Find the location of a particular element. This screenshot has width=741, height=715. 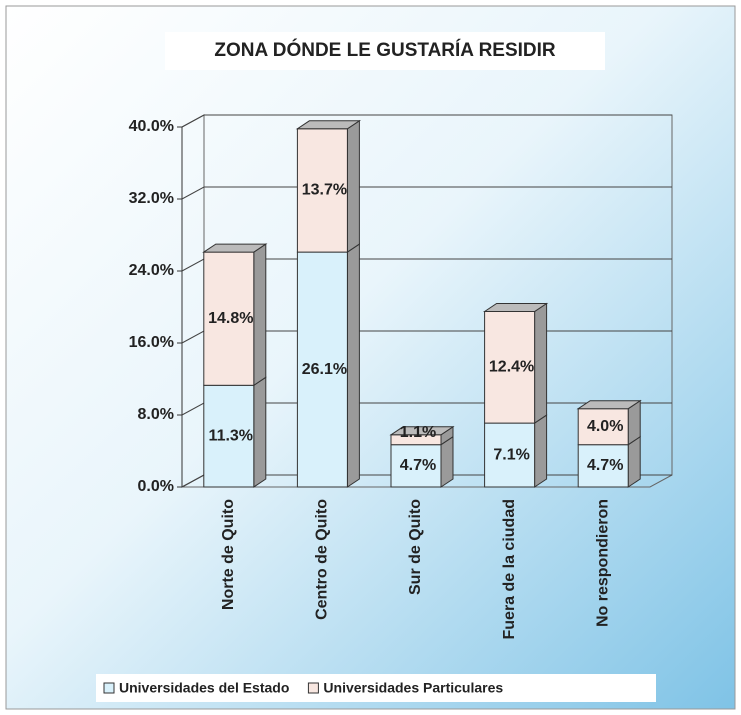

y-tick-label: 24.0% is located at coordinates (151, 270).